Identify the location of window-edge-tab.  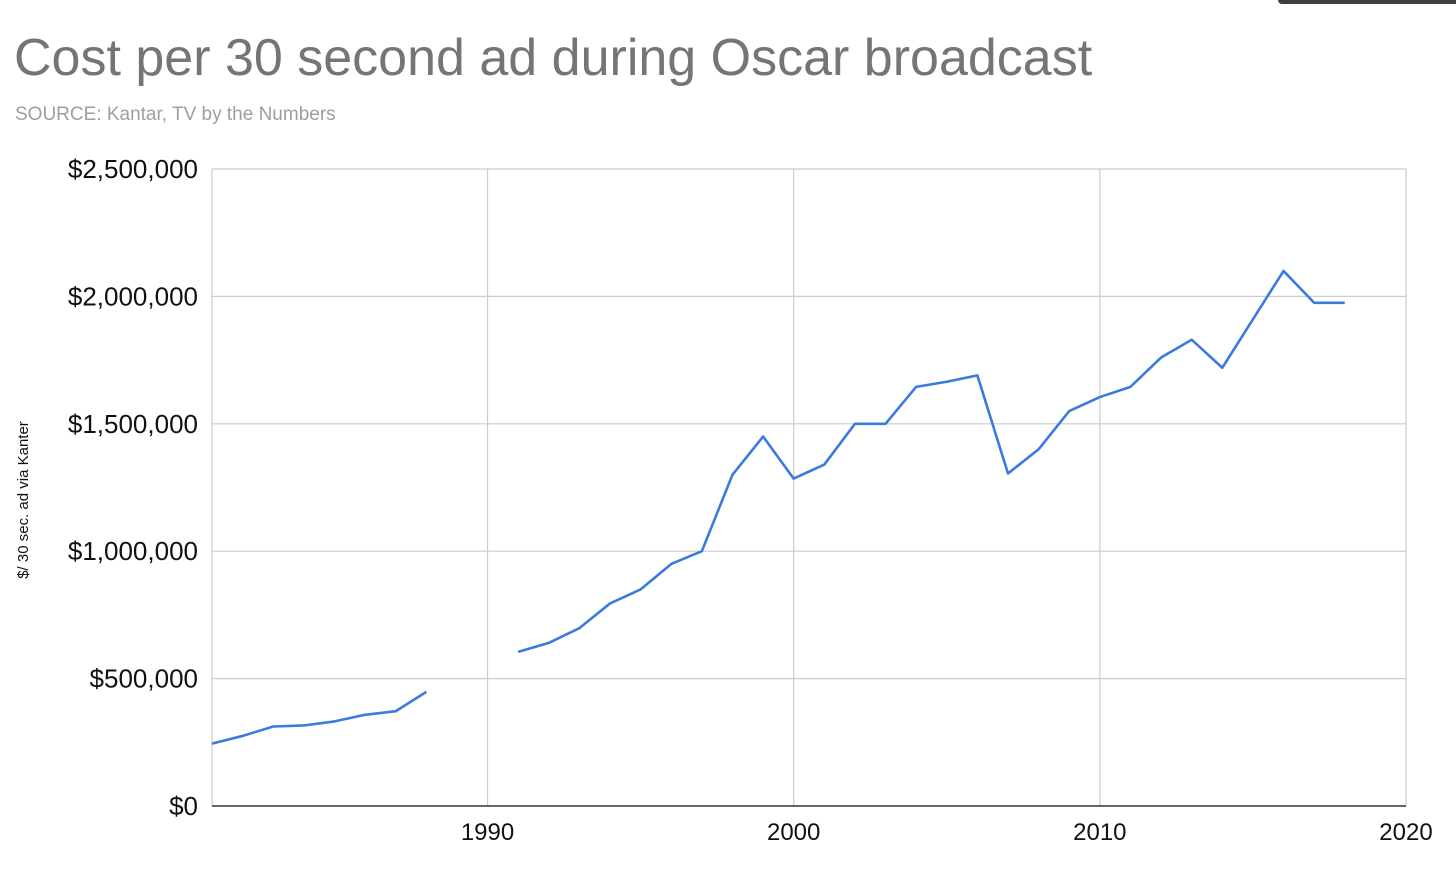
(1367, 2).